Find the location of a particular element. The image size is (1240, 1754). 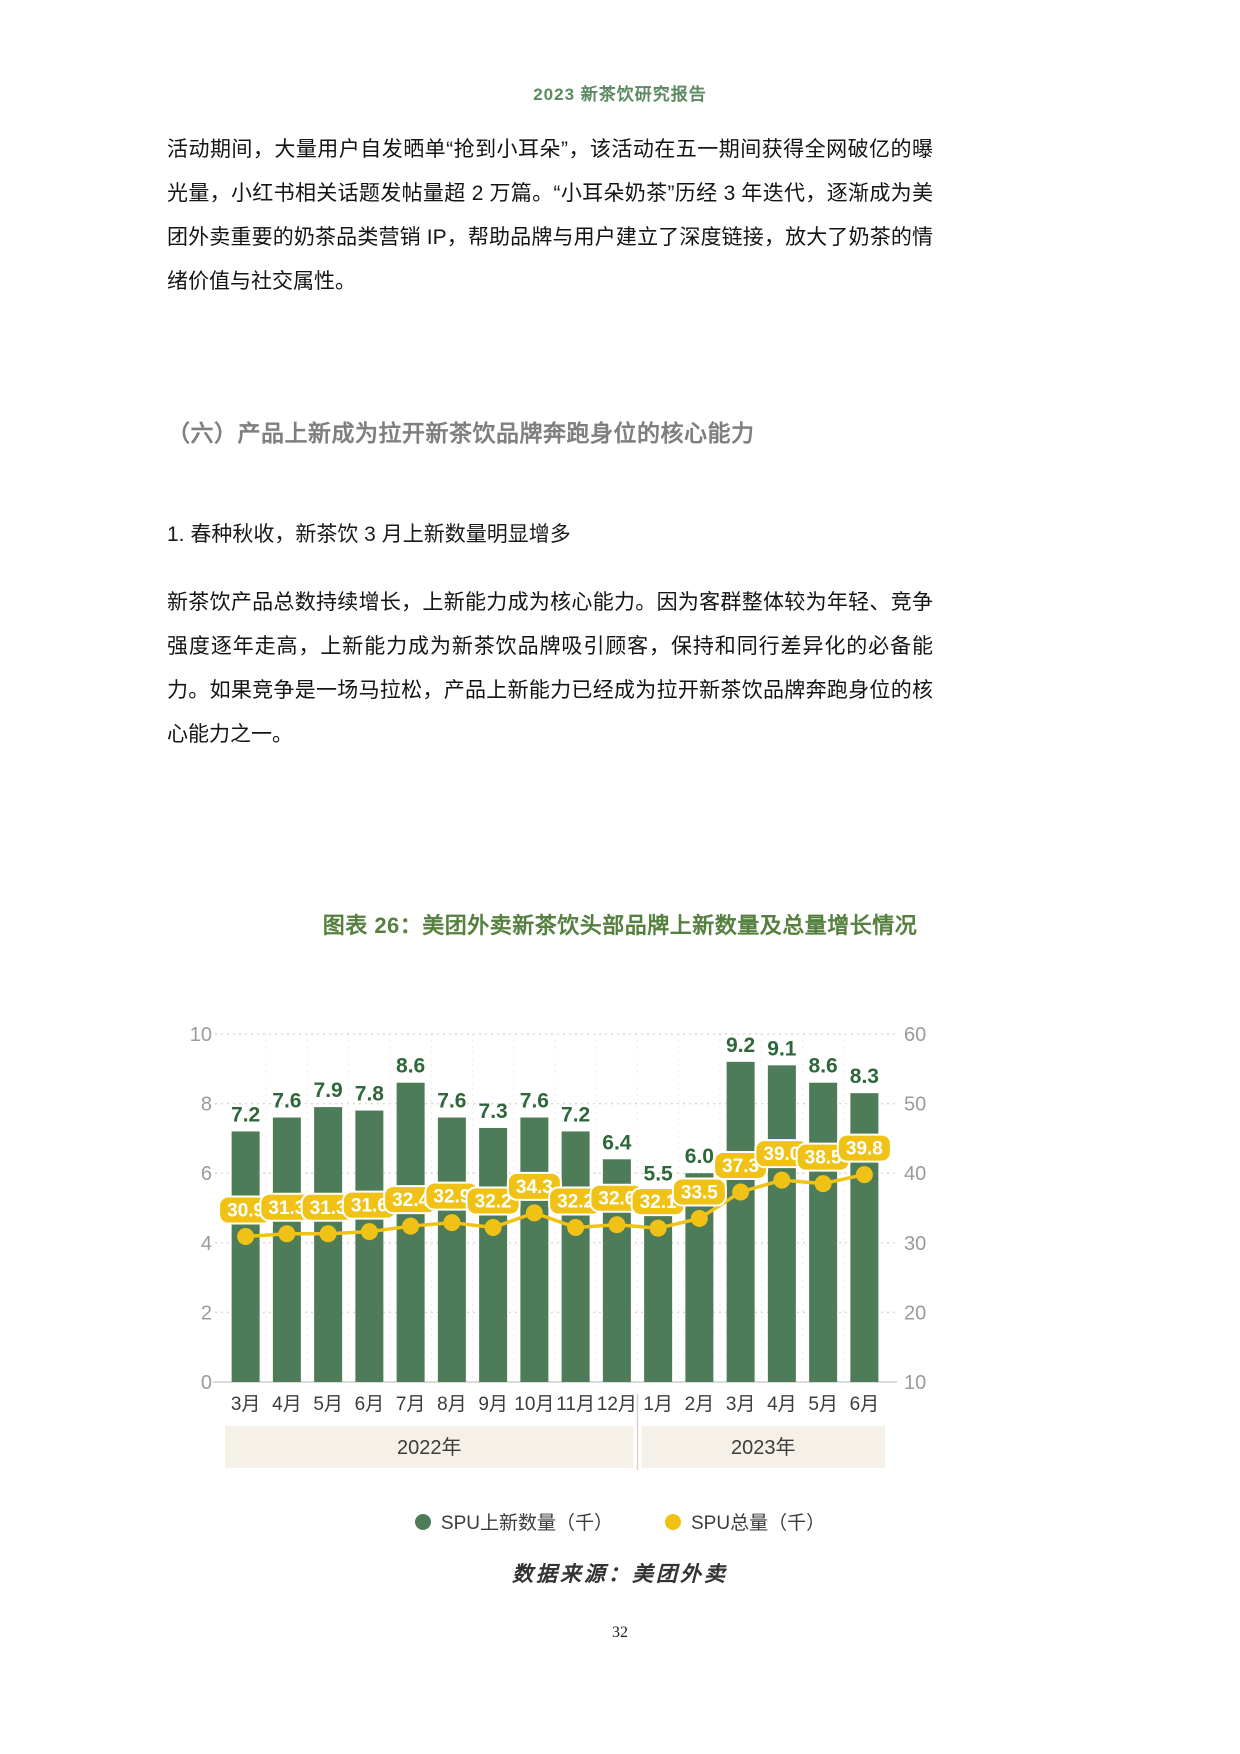

left-axis-tick-label: 6 is located at coordinates (206, 1174).